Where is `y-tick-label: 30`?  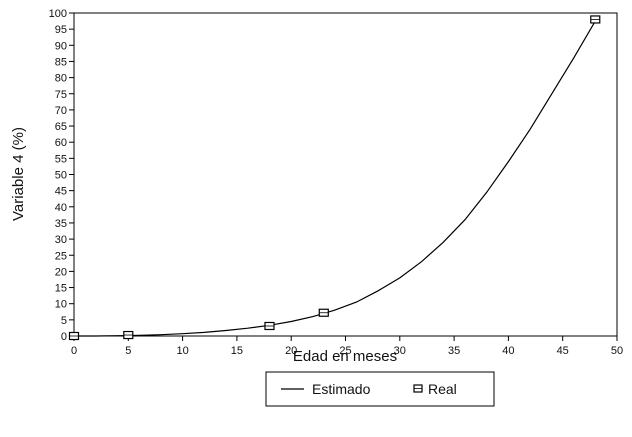 y-tick-label: 30 is located at coordinates (61, 240).